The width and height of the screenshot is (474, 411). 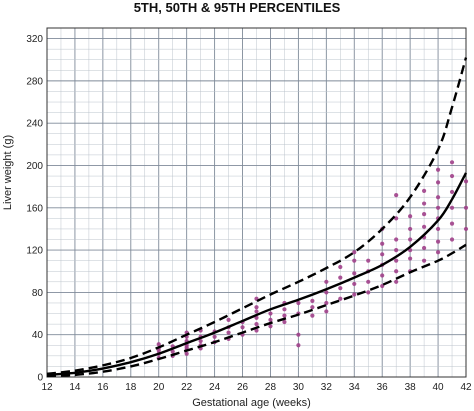 What do you see at coordinates (439, 387) in the screenshot?
I see `x-tick-label: 40` at bounding box center [439, 387].